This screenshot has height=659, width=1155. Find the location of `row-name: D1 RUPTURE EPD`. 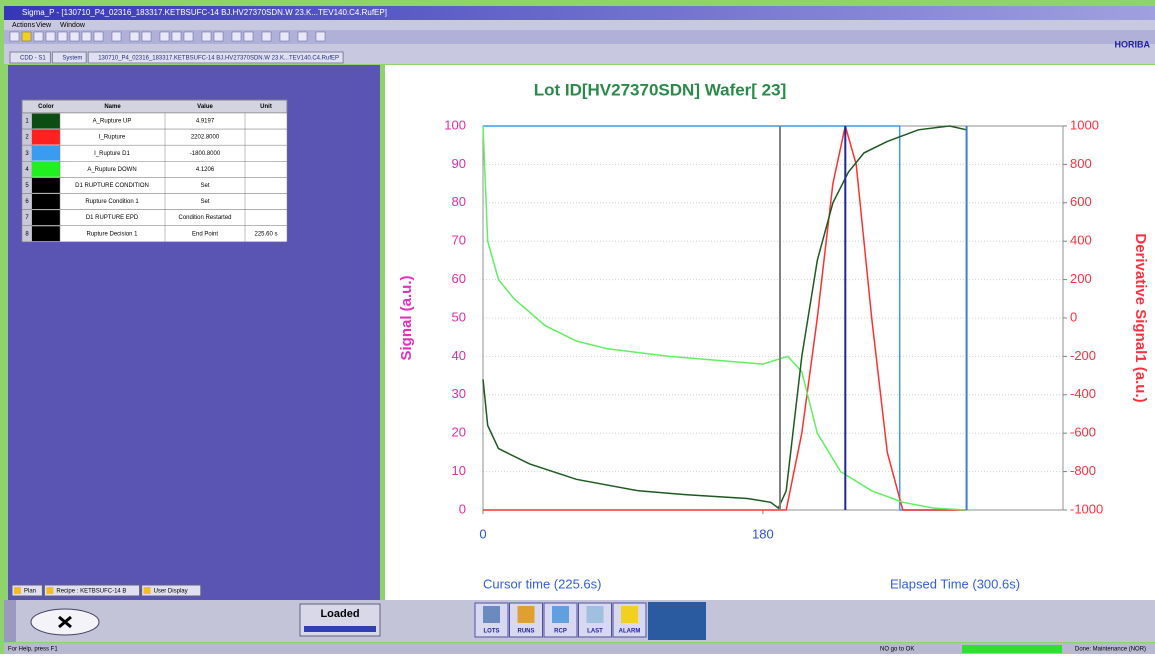

row-name: D1 RUPTURE EPD is located at coordinates (112, 218).